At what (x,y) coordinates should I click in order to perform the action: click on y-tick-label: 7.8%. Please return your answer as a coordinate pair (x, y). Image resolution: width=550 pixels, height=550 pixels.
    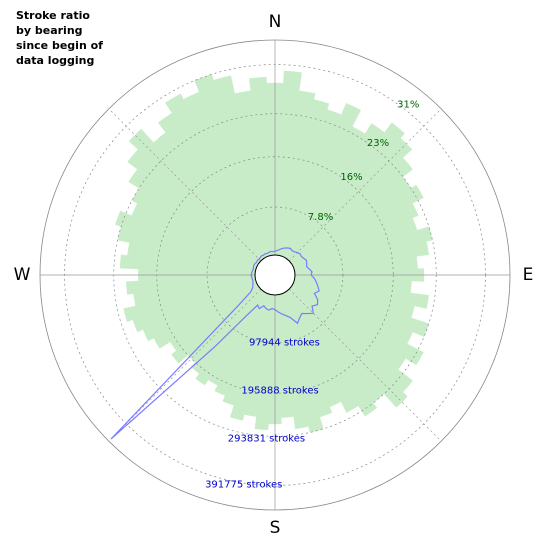
    Looking at the image, I should click on (320, 217).